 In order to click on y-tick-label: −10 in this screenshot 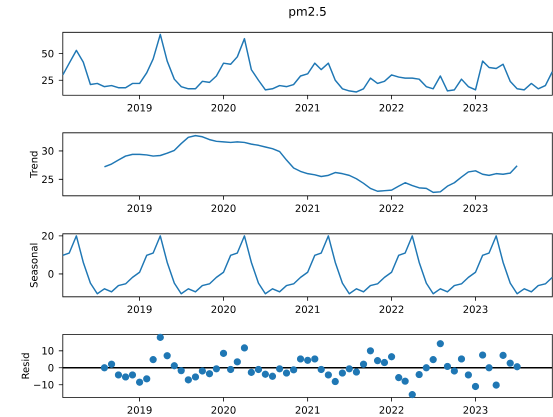, I will do `click(44, 384)`.